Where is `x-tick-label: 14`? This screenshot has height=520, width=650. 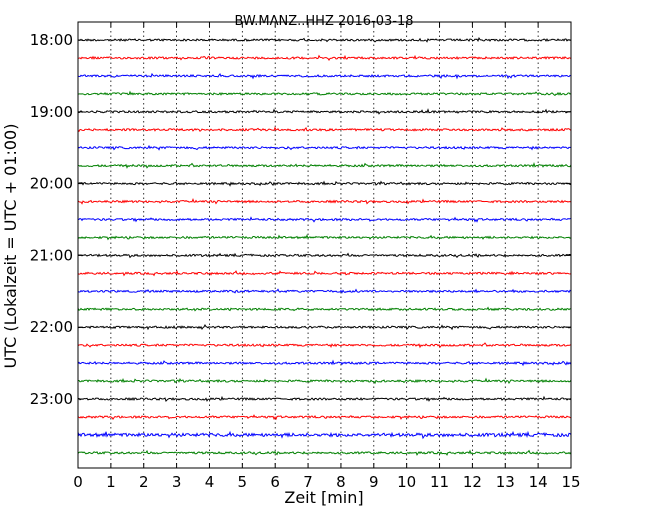 x-tick-label: 14 is located at coordinates (538, 482).